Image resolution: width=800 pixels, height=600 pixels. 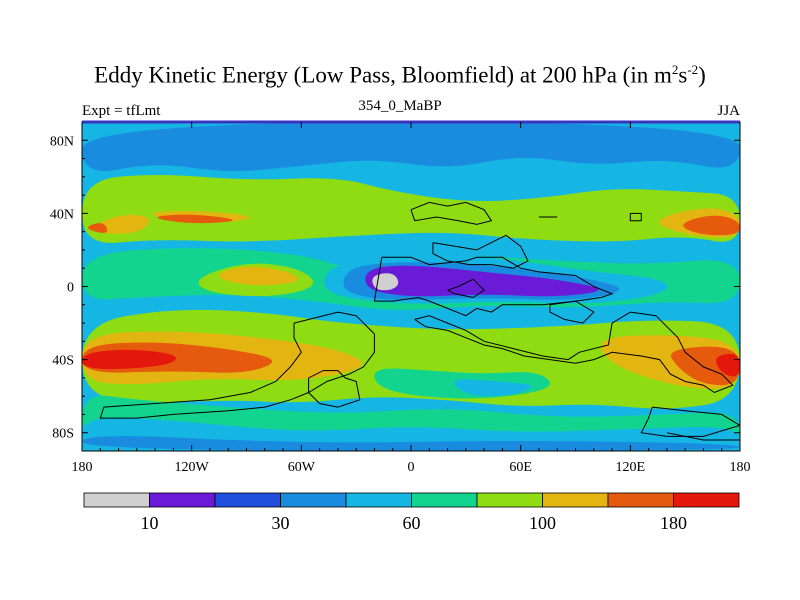 I want to click on colorbar-label: 100, so click(x=542, y=523).